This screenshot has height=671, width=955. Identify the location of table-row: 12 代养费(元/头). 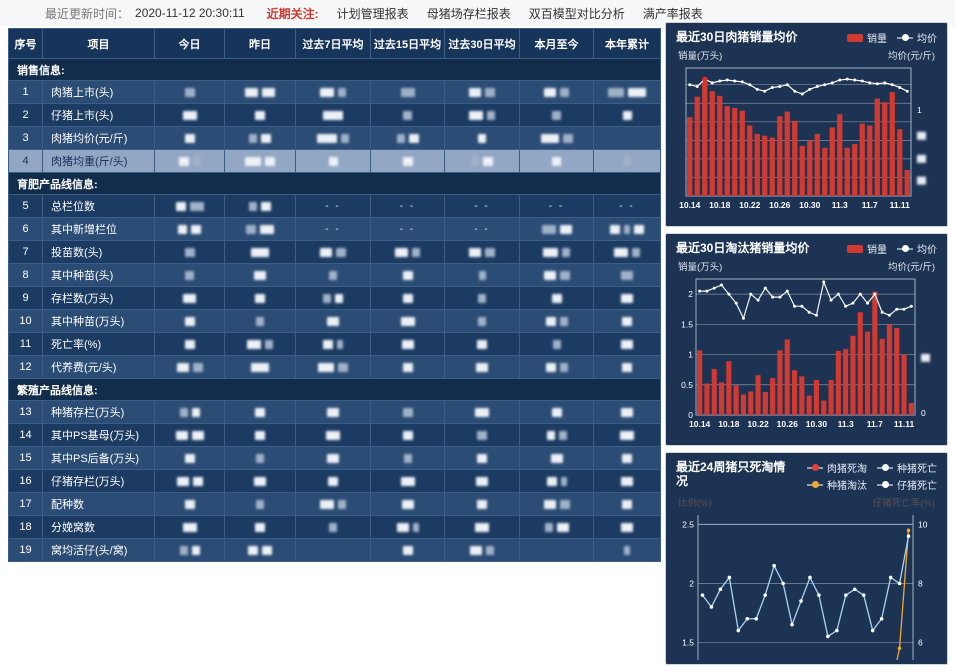
(334, 367).